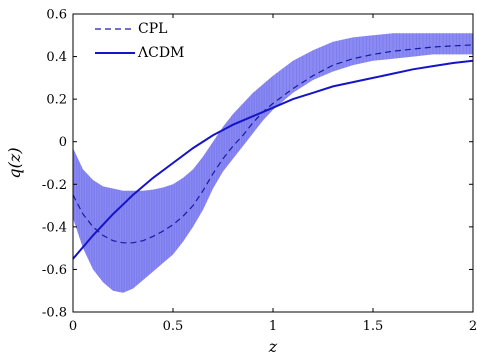 Image resolution: width=477 pixels, height=358 pixels. Describe the element at coordinates (373, 326) in the screenshot. I see `x-tick-label: 1.5` at that location.